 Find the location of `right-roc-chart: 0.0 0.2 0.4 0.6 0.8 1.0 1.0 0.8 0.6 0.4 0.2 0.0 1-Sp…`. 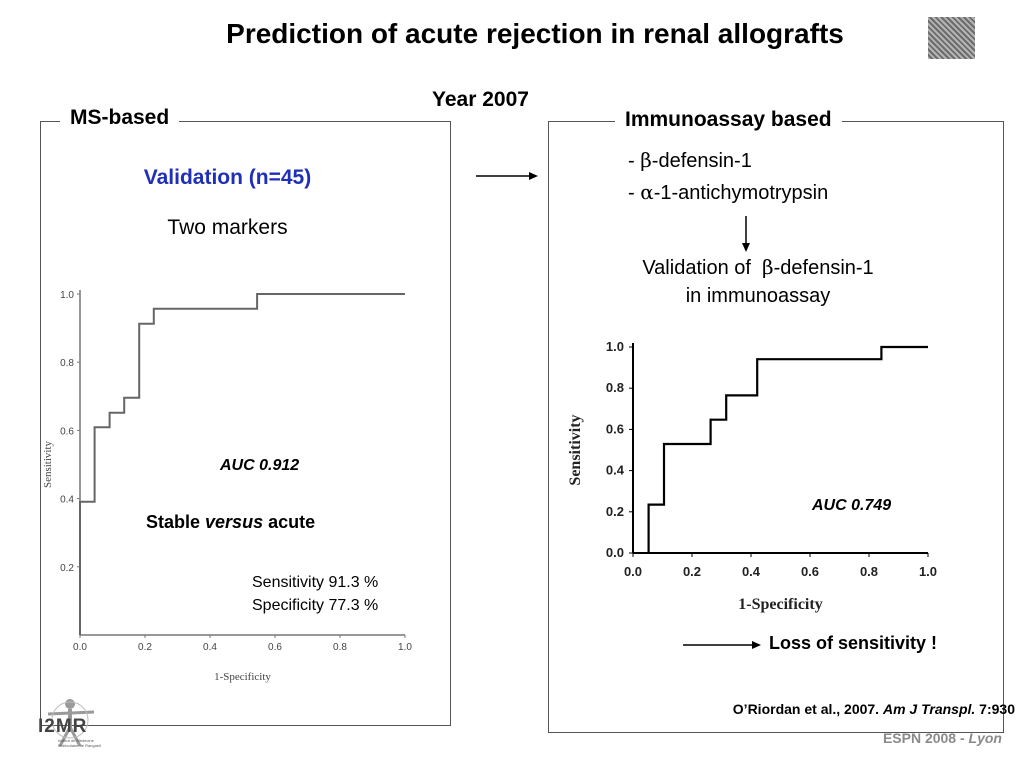

right-roc-chart: 0.0 0.2 0.4 0.6 0.8 1.0 1.0 0.8 0.6 0.4 0.2 0.0 1-Sp… is located at coordinates (749, 471).